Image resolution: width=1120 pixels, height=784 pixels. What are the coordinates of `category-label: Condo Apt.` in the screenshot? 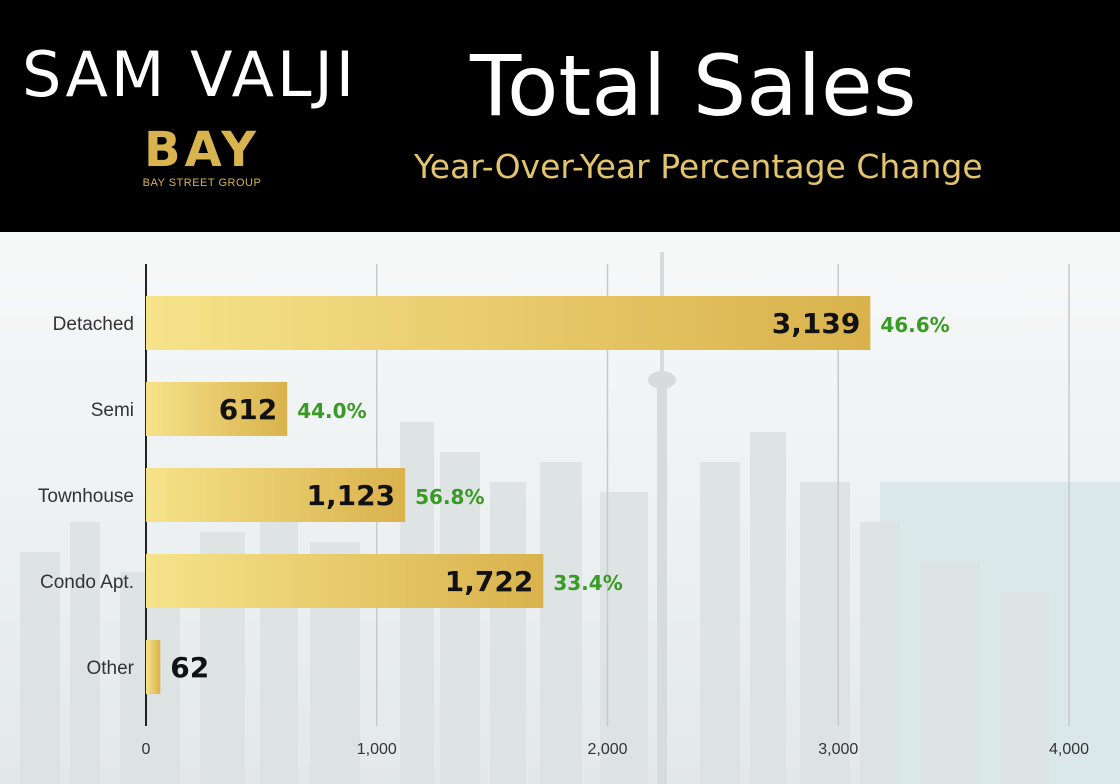 It's located at (87, 582).